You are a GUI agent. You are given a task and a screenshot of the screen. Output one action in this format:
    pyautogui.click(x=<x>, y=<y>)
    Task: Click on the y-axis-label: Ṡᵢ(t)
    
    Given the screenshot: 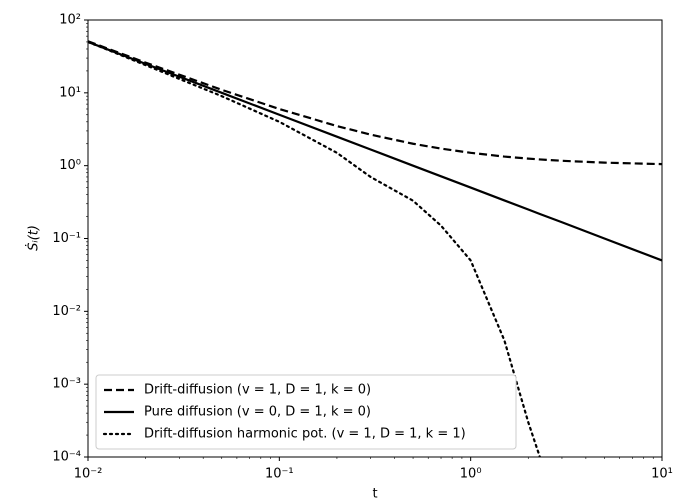 What is the action you would take?
    pyautogui.click(x=33, y=238)
    